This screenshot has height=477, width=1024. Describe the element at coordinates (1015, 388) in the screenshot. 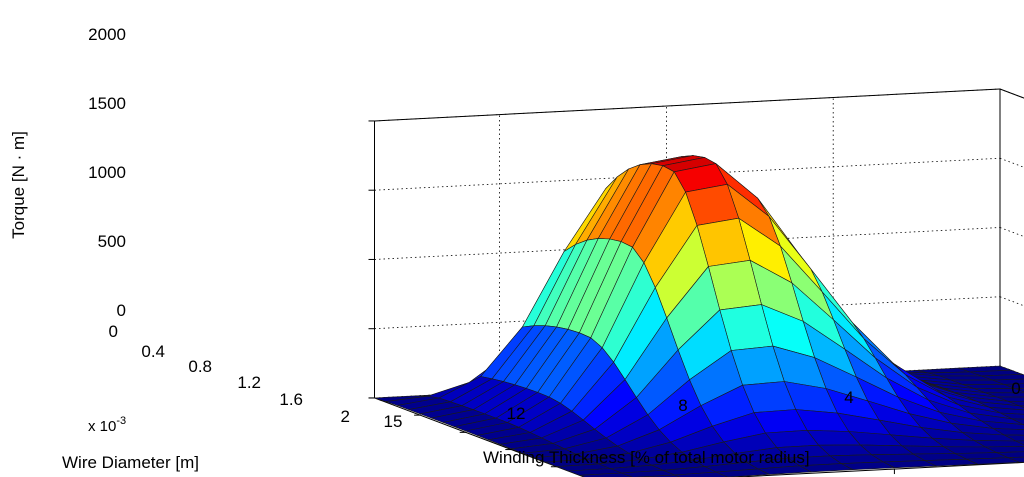

I see `x-tick-0: 0` at that location.